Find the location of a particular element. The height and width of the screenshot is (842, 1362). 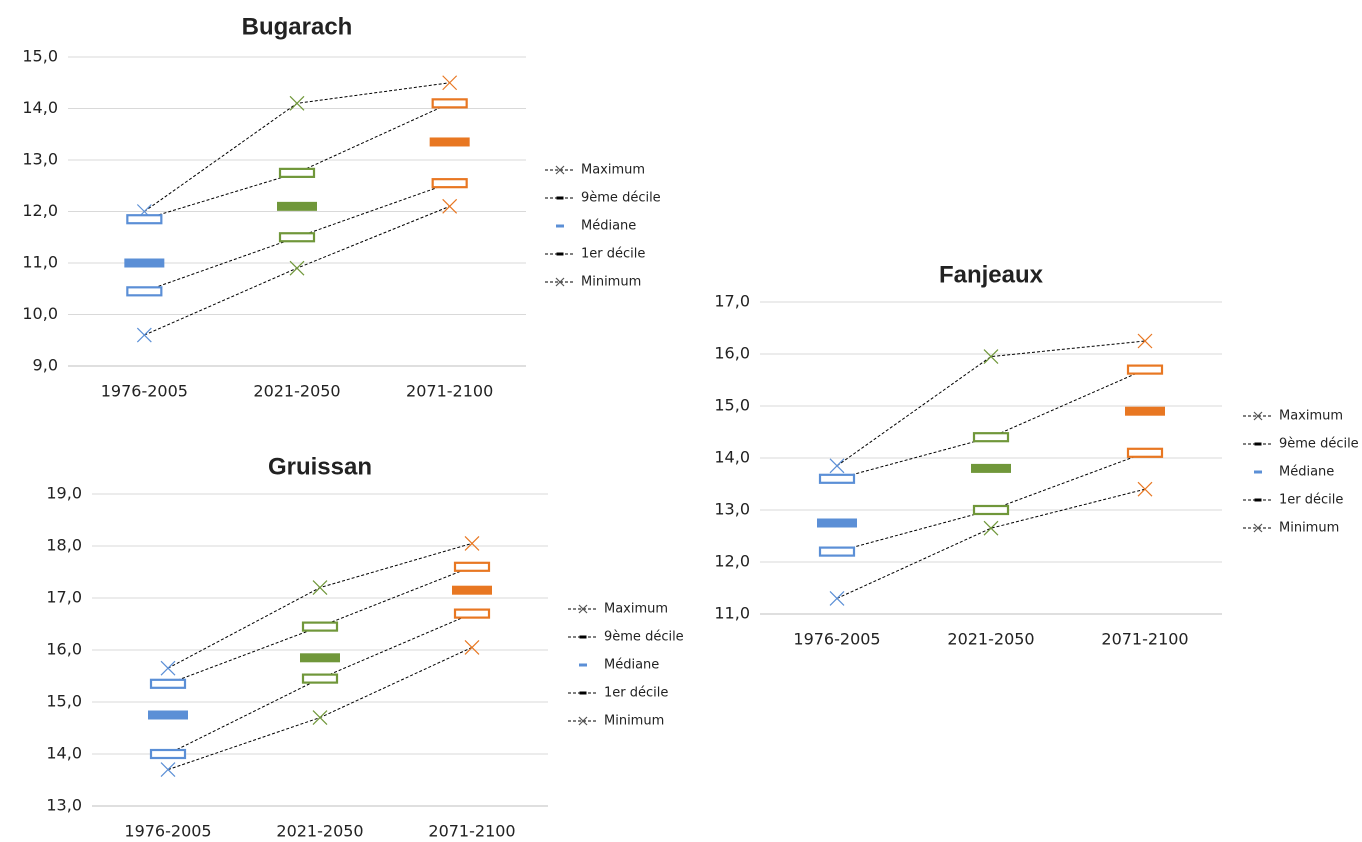

y-tick-label: 12,0 is located at coordinates (40, 210).